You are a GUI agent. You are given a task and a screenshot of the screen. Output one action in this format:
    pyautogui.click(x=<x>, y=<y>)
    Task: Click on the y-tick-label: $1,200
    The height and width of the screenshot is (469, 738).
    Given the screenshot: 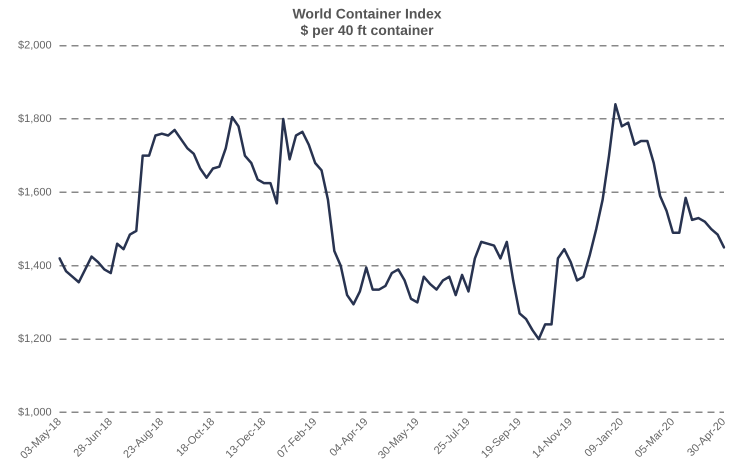 What is the action you would take?
    pyautogui.click(x=35, y=339)
    